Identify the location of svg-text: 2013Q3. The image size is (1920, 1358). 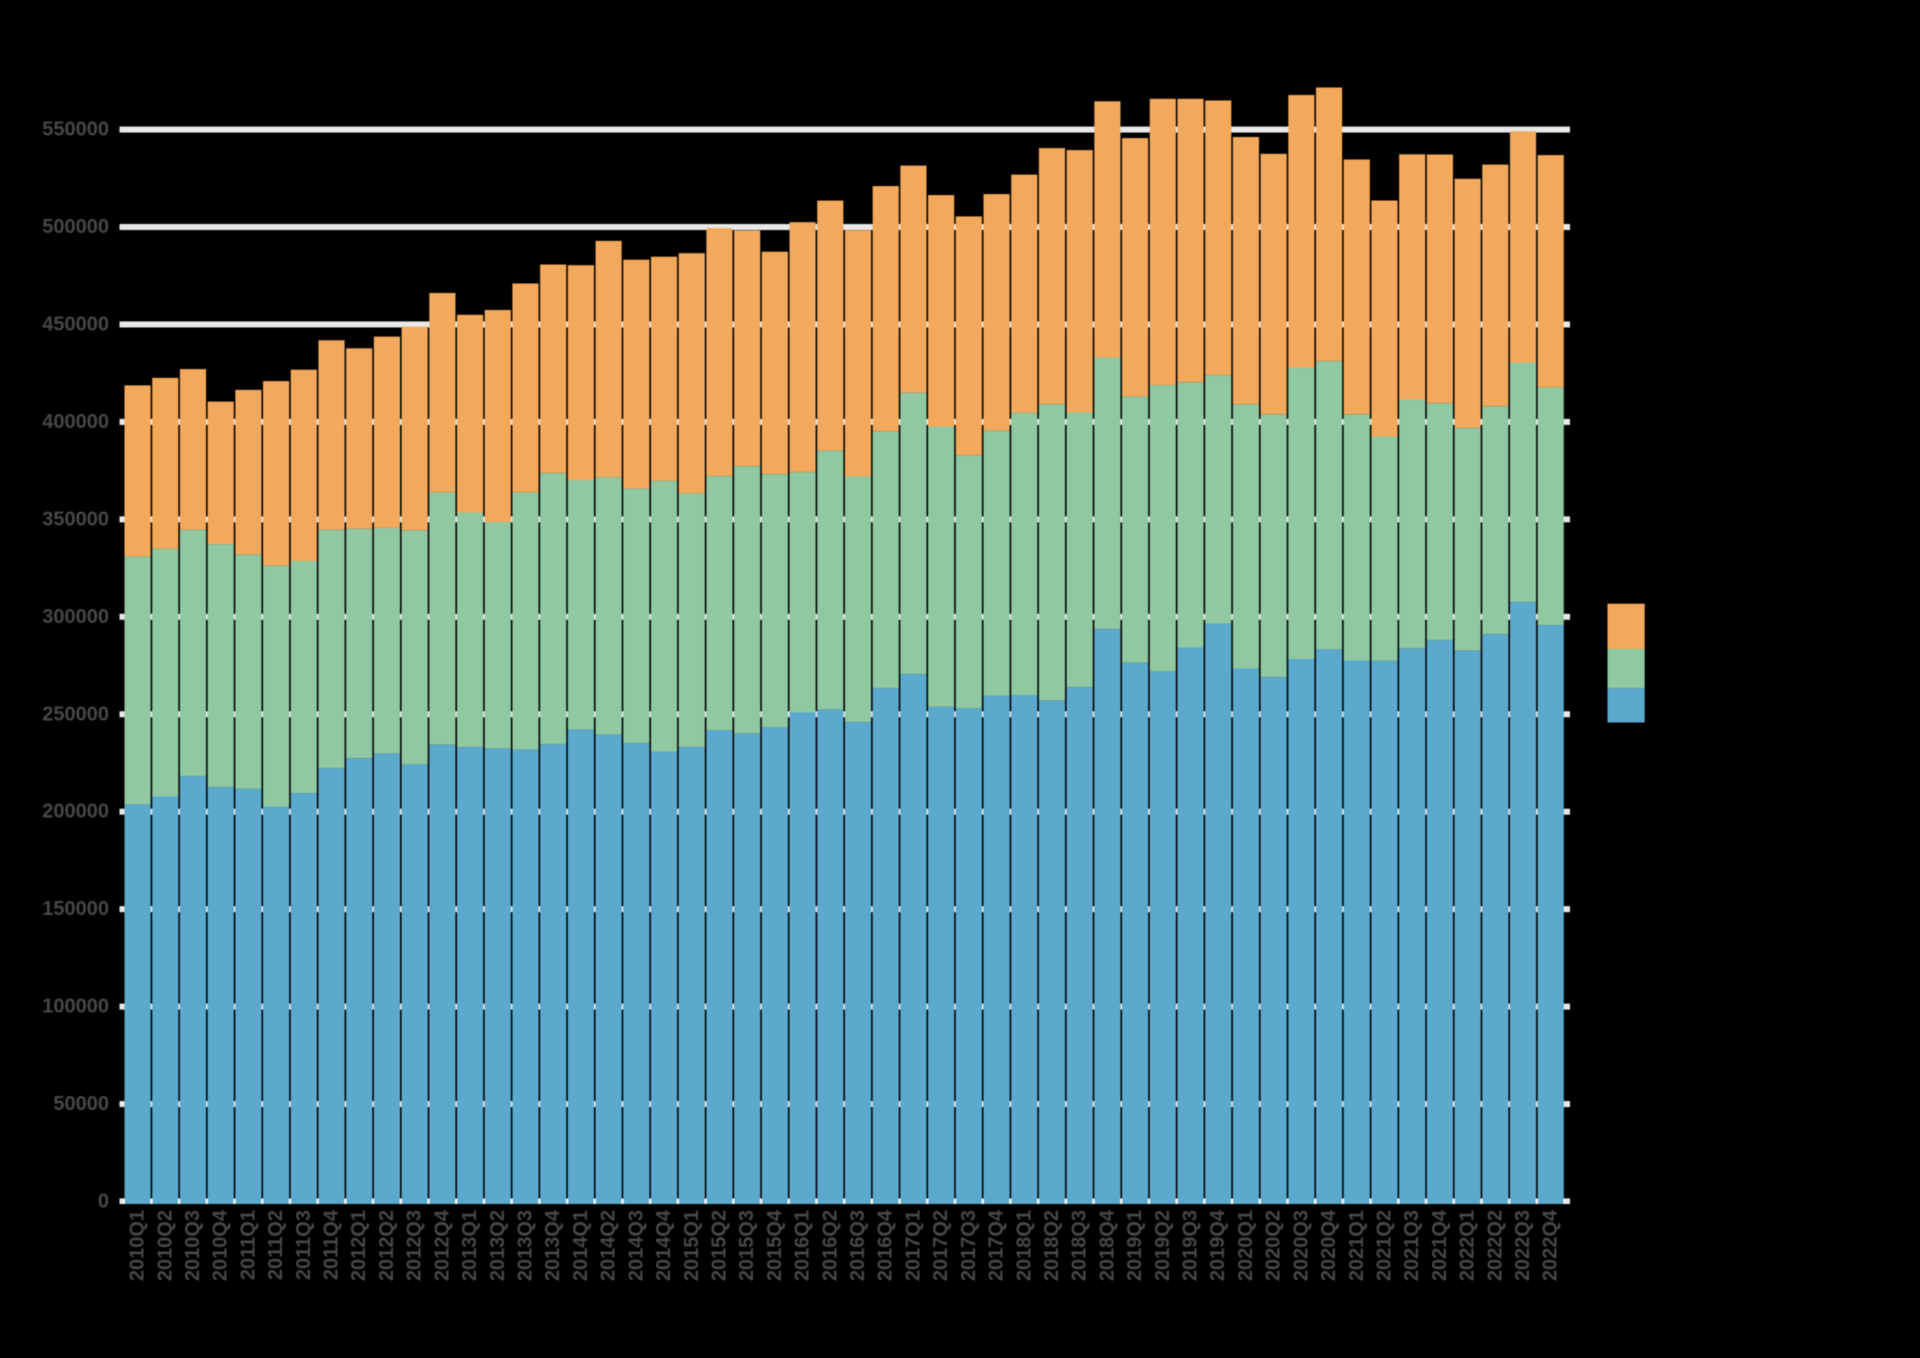
(525, 1245).